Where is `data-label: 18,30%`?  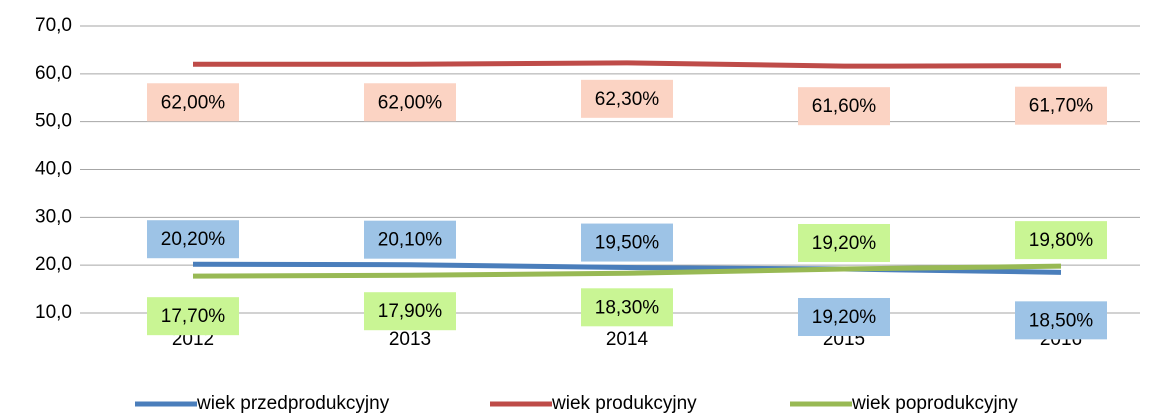
data-label: 18,30% is located at coordinates (627, 307).